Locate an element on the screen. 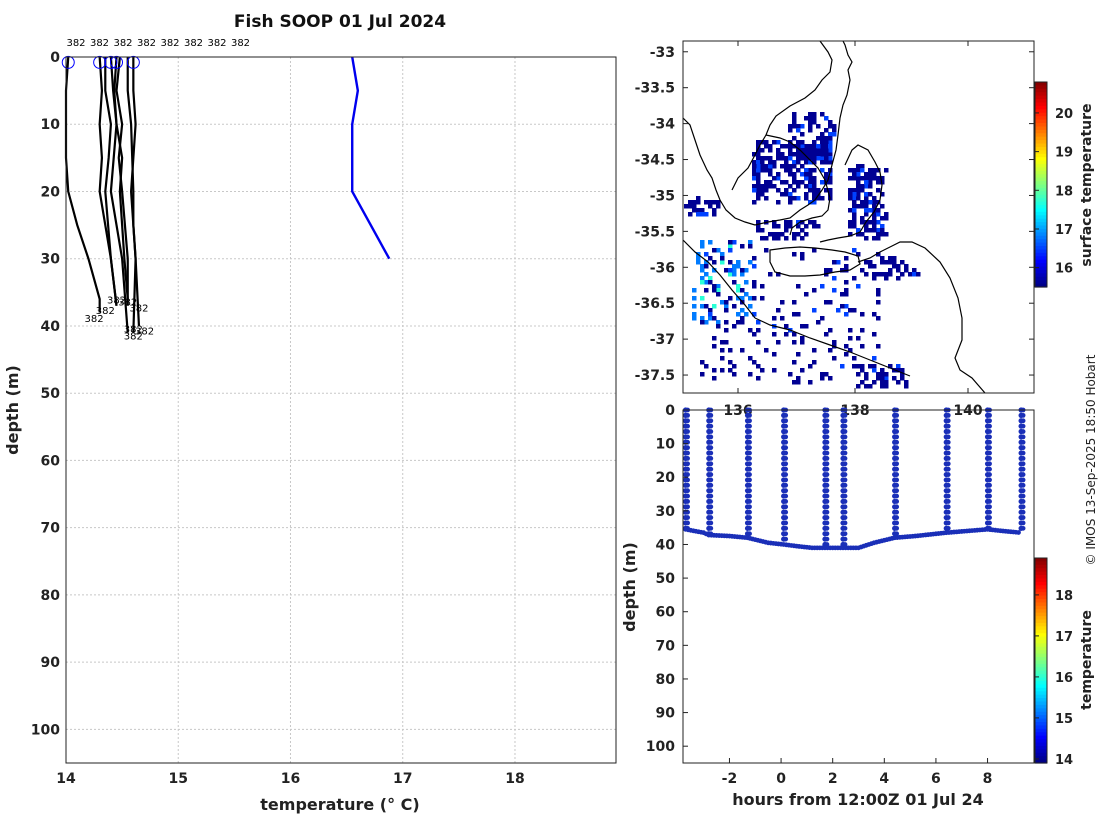 The width and height of the screenshot is (1100, 820). depth-time-y-tick-label: 30 is located at coordinates (666, 512).